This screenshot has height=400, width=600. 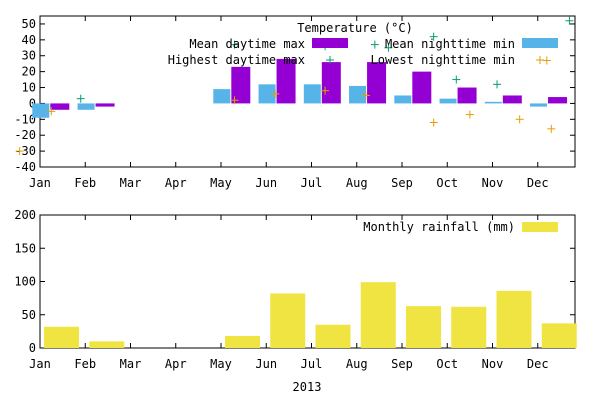 What do you see at coordinates (357, 183) in the screenshot?
I see `x-tick-label-temperature: Aug` at bounding box center [357, 183].